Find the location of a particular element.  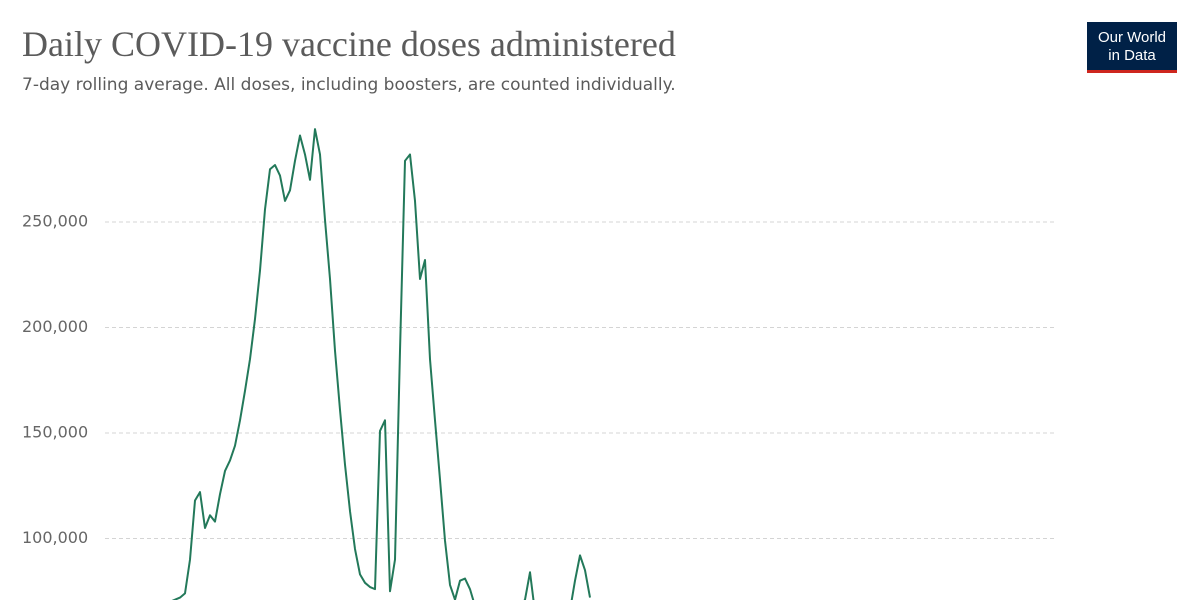

y-tick-label: 100,000 is located at coordinates (55, 537).